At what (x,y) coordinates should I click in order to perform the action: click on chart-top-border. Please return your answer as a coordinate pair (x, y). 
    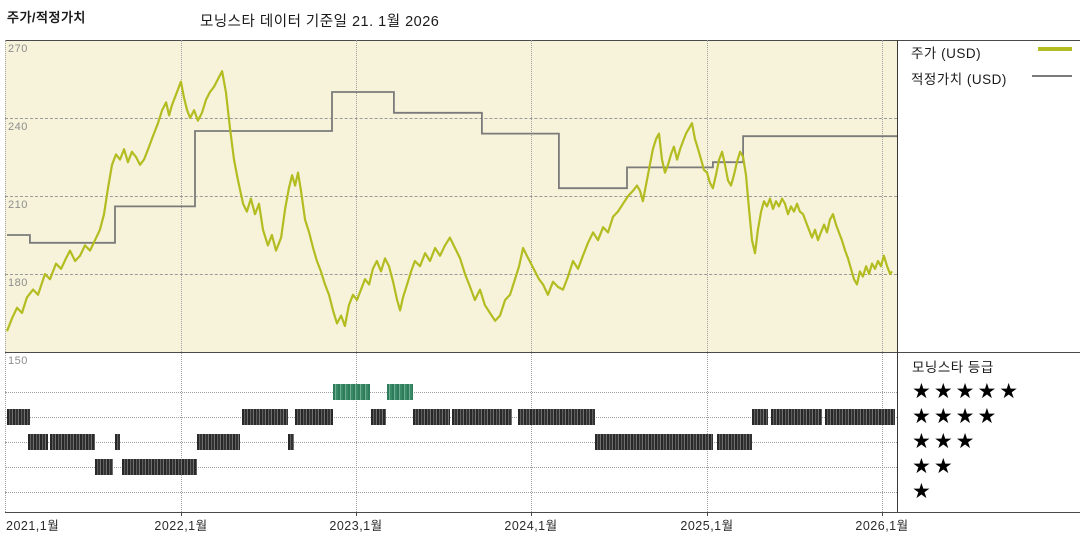
    Looking at the image, I should click on (542, 40).